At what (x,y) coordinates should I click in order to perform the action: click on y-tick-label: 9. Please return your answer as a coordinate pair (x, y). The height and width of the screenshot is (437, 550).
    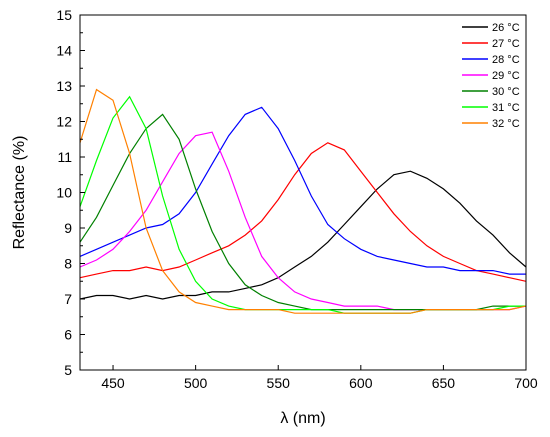
    Looking at the image, I should click on (68, 228).